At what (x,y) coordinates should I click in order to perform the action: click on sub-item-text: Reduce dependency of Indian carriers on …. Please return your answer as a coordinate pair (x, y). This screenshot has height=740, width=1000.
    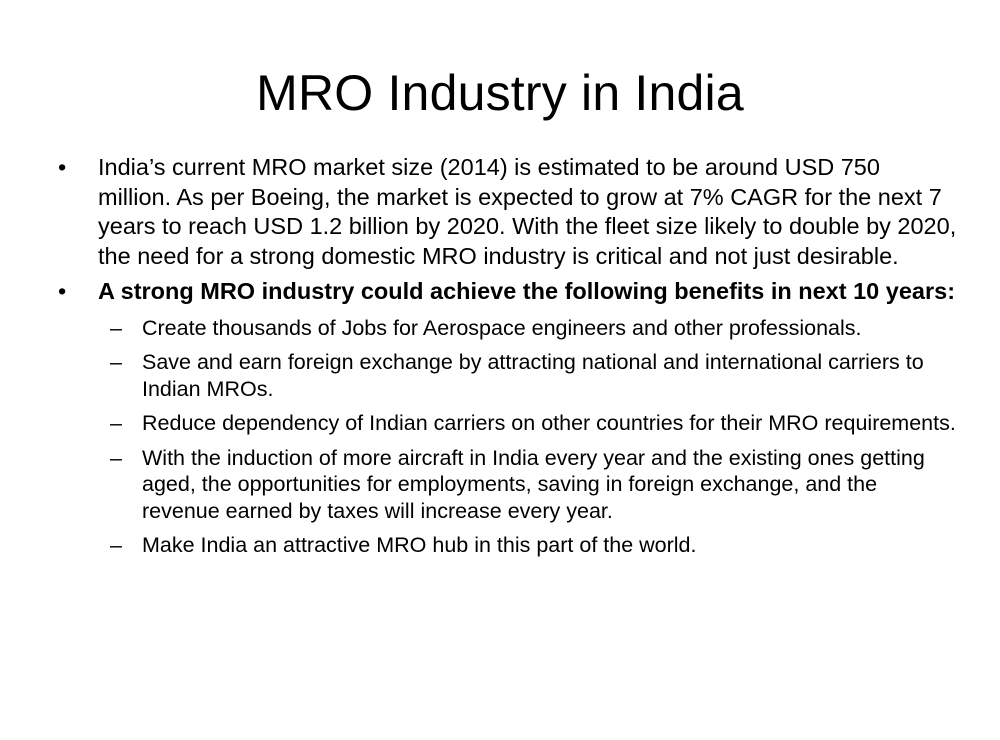
    Looking at the image, I should click on (549, 423).